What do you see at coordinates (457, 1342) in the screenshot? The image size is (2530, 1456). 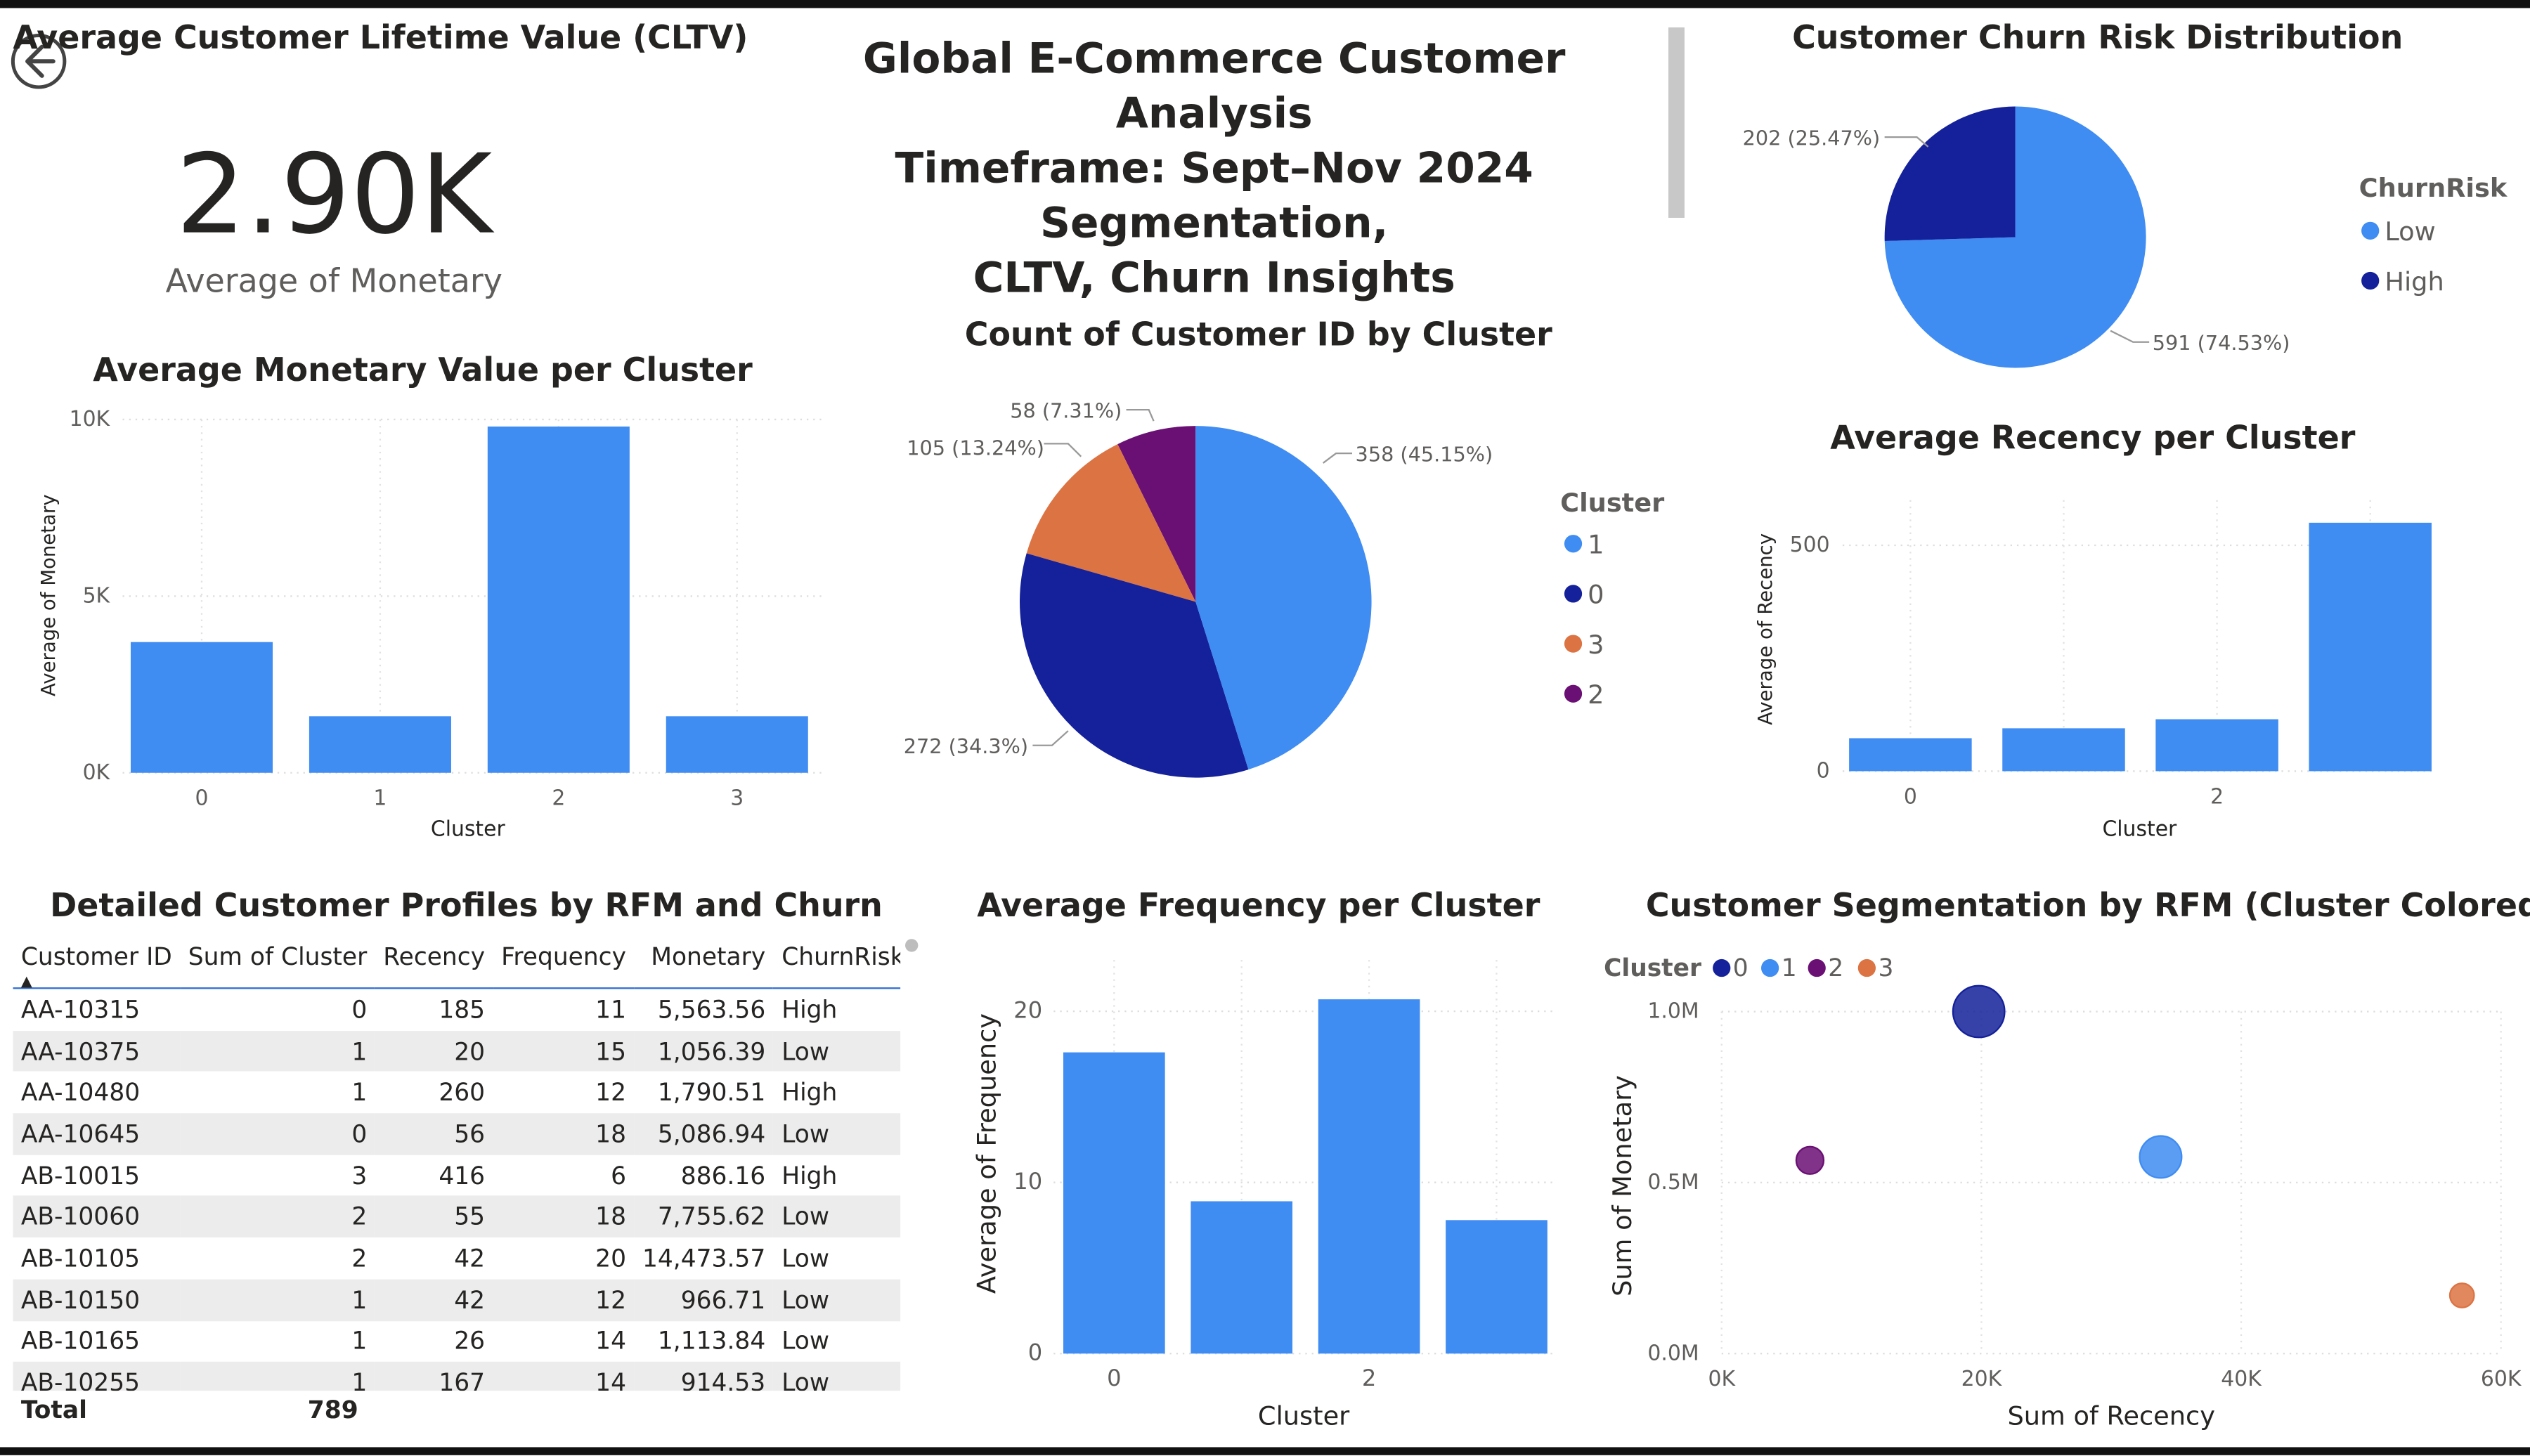 I see `table-row: AB-10165 1 26 14 1,113.84 Low` at bounding box center [457, 1342].